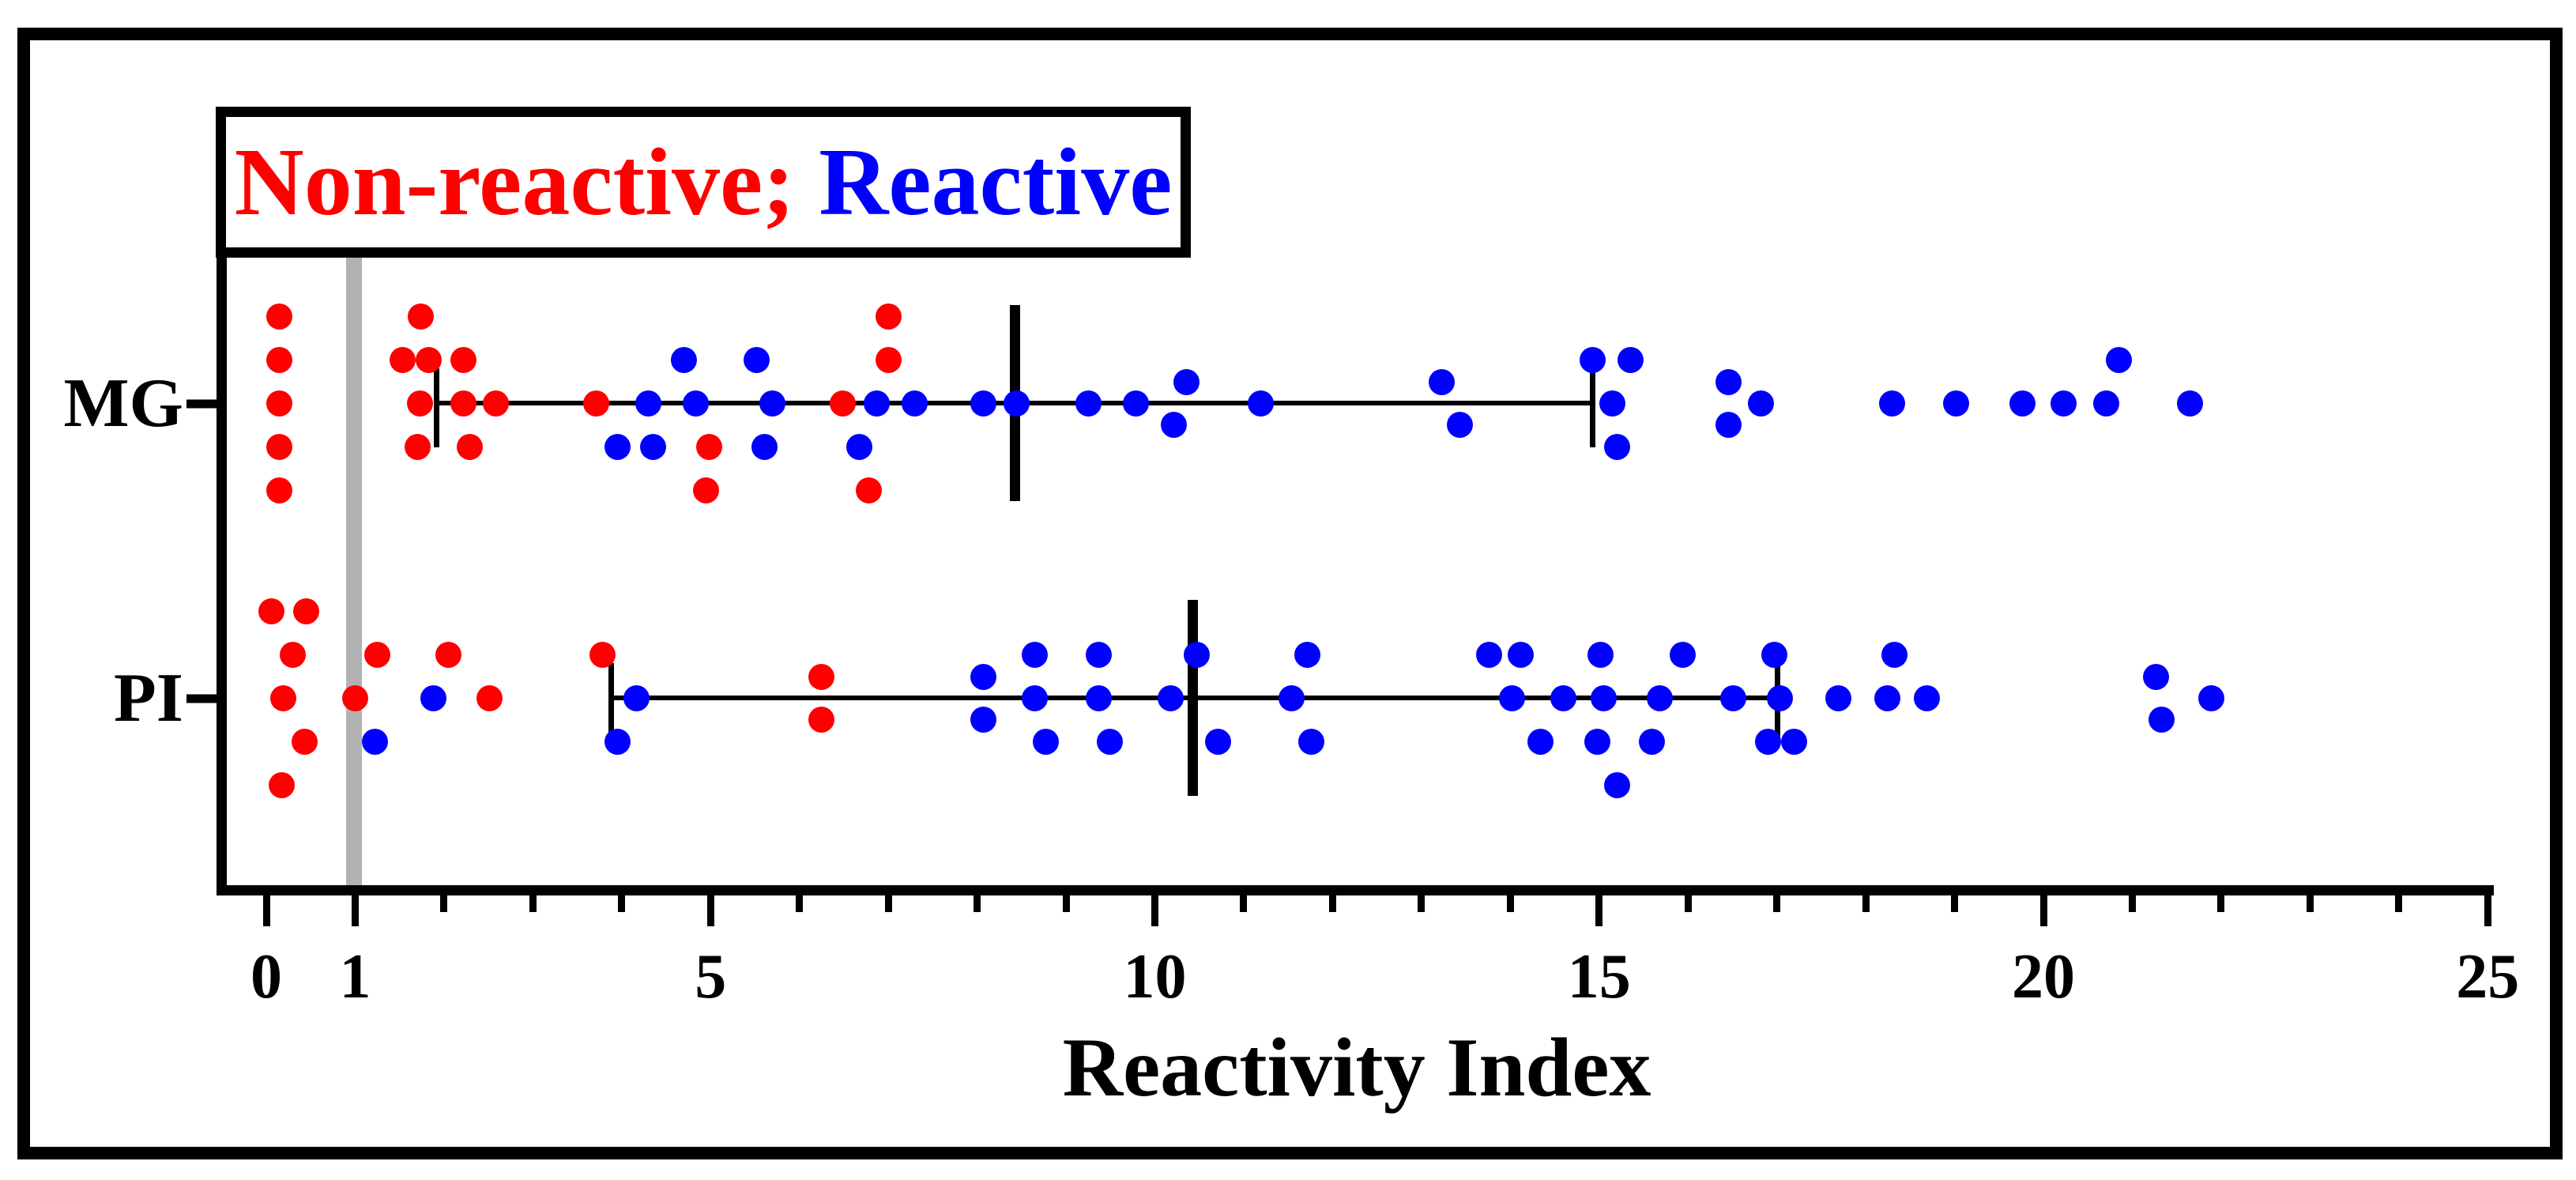 The image size is (2576, 1180). I want to click on cutoff-threshold-band, so click(354, 572).